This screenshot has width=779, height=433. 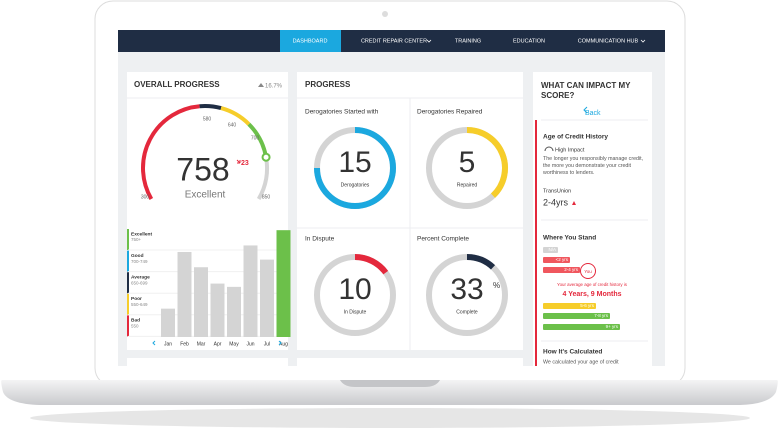 What do you see at coordinates (571, 269) in the screenshot?
I see `range-label: 2-4 yrs` at bounding box center [571, 269].